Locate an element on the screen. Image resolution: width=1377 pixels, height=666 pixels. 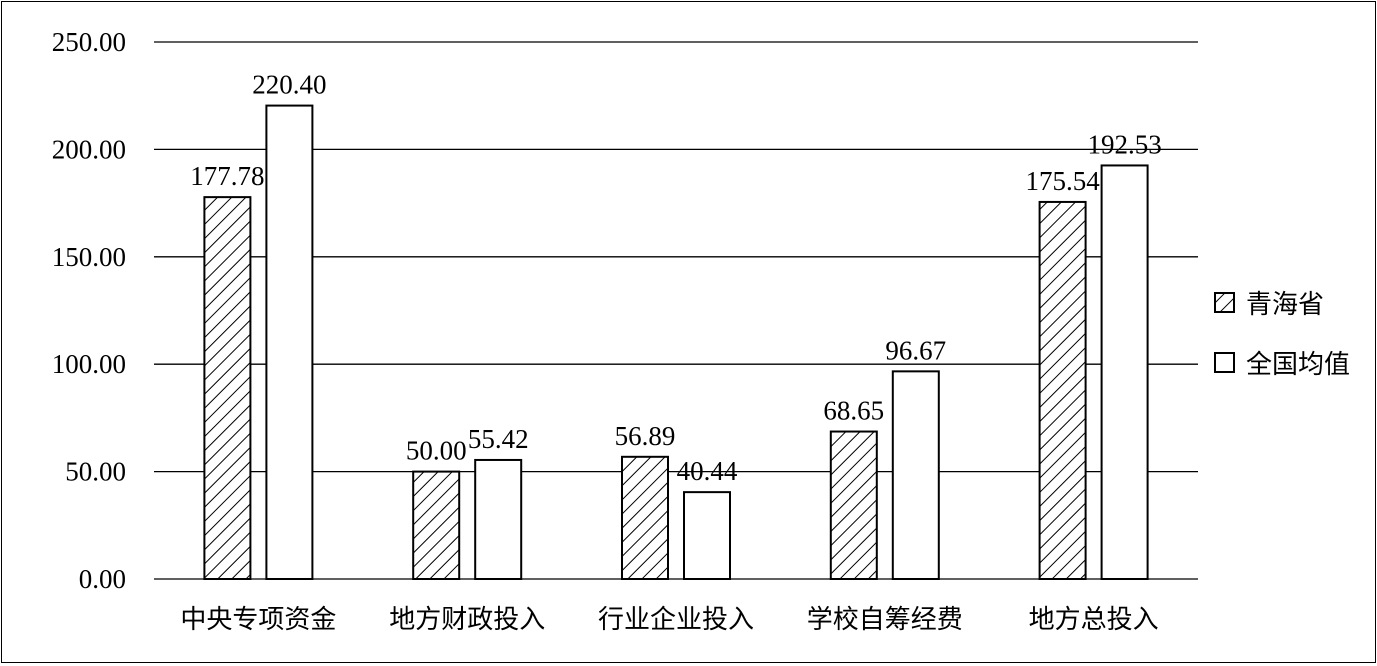
y-tick-label: 200.00 is located at coordinates (89, 149).